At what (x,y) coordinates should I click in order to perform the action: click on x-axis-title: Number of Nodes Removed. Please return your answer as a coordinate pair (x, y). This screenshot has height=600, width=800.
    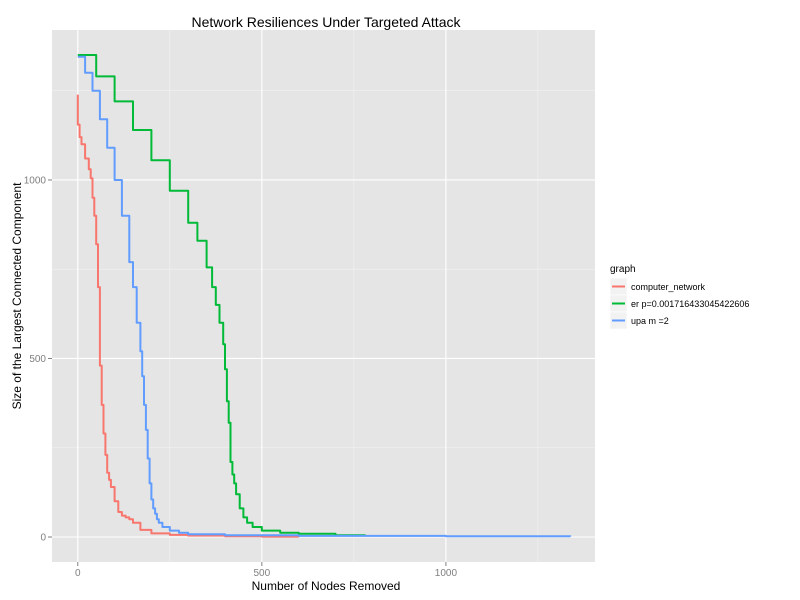
    Looking at the image, I should click on (326, 586).